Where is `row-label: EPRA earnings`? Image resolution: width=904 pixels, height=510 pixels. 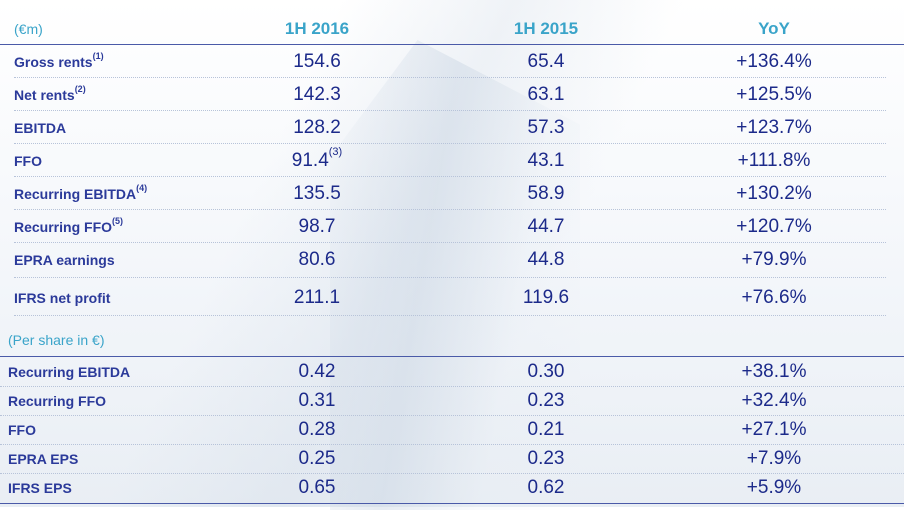
row-label: EPRA earnings is located at coordinates (64, 259).